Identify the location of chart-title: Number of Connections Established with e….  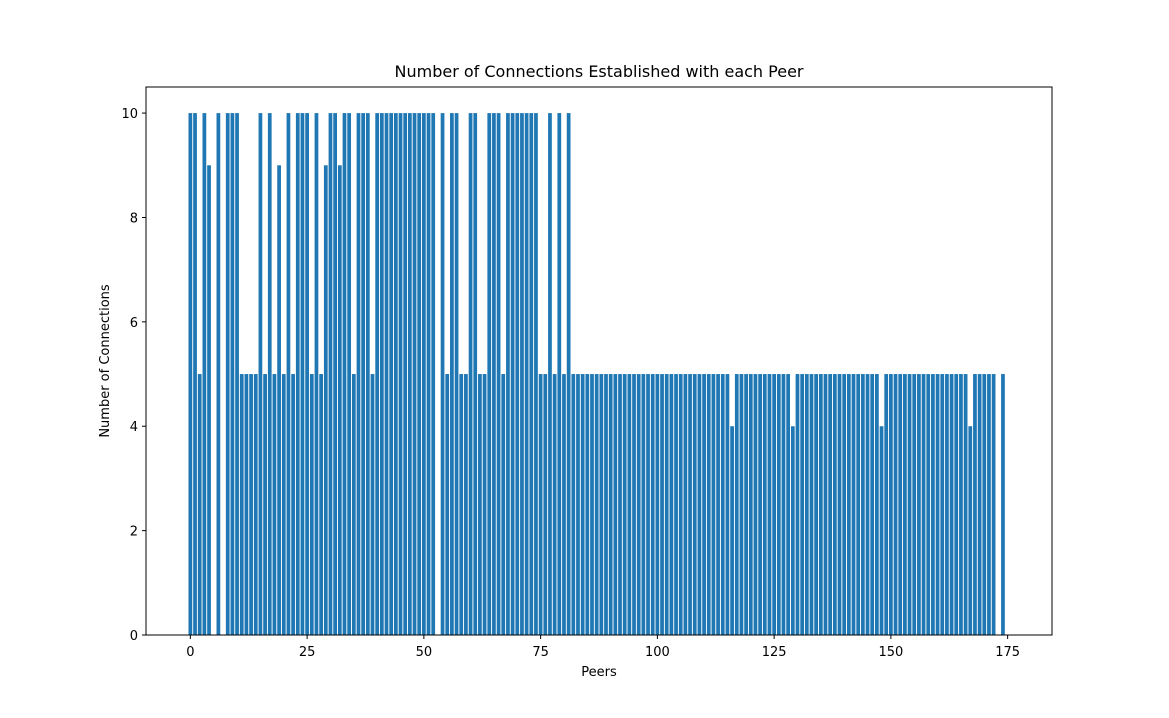
(599, 71).